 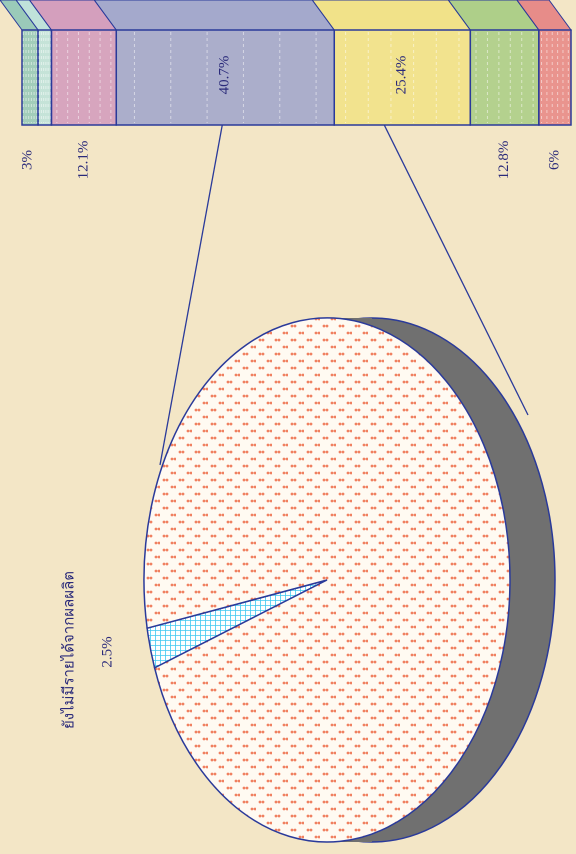 What do you see at coordinates (504, 160) in the screenshot?
I see `bar-label: 12.8%` at bounding box center [504, 160].